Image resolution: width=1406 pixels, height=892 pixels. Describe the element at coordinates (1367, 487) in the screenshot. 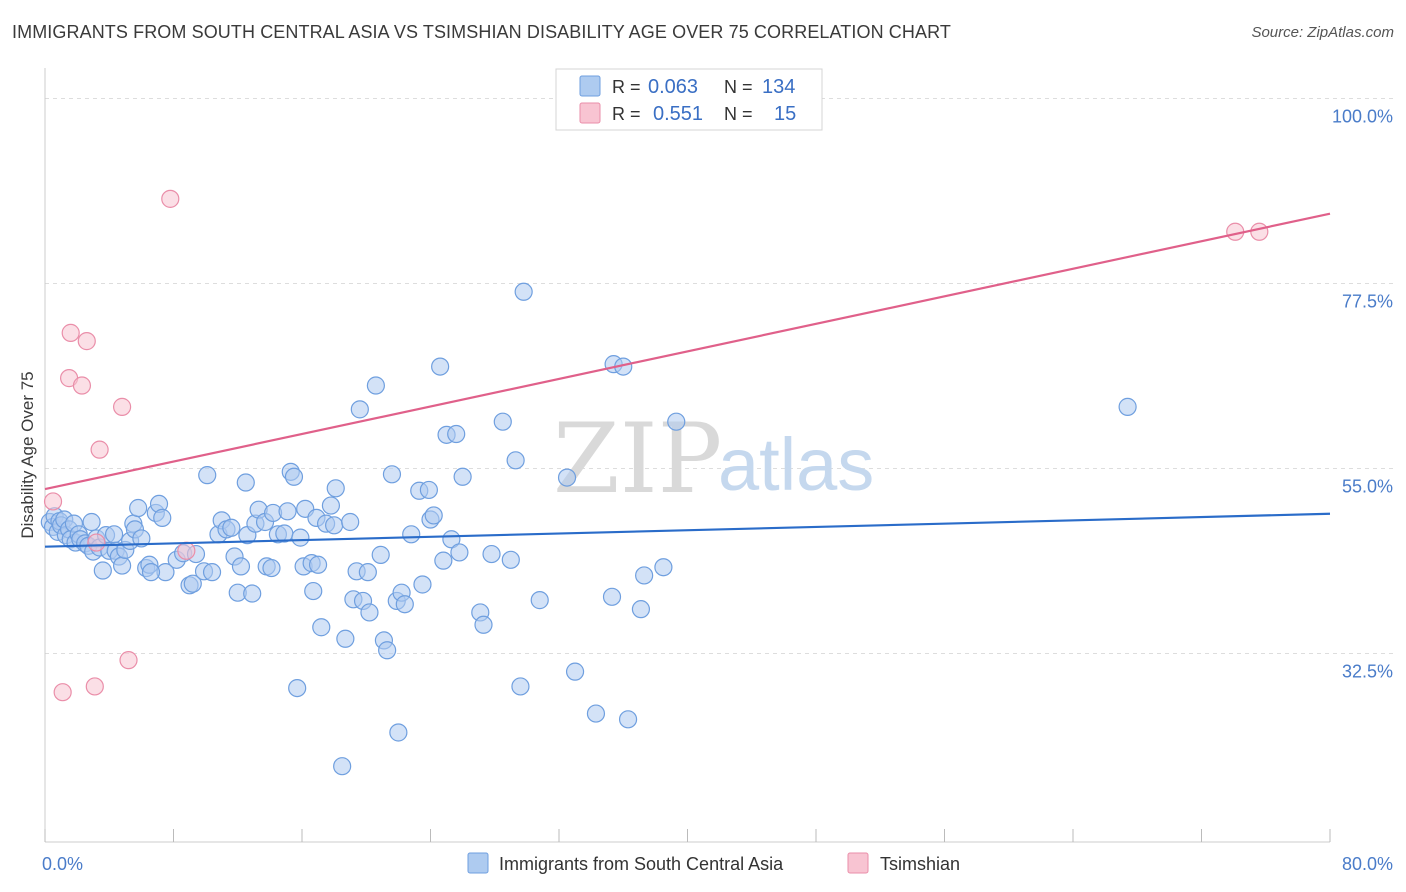

I see `y-tick-label-2: 55.0%` at that location.